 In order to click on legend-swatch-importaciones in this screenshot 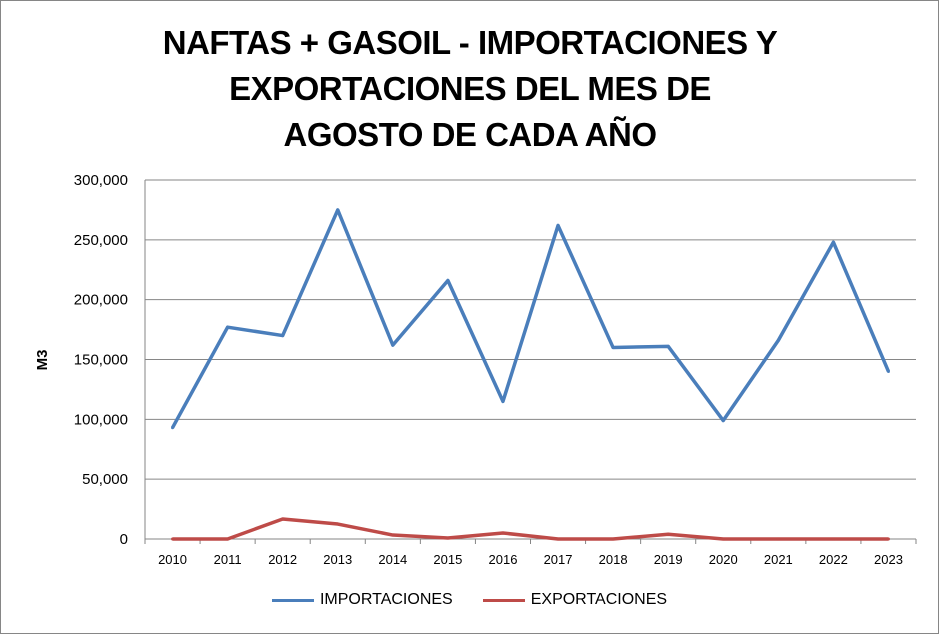, I will do `click(292, 600)`.